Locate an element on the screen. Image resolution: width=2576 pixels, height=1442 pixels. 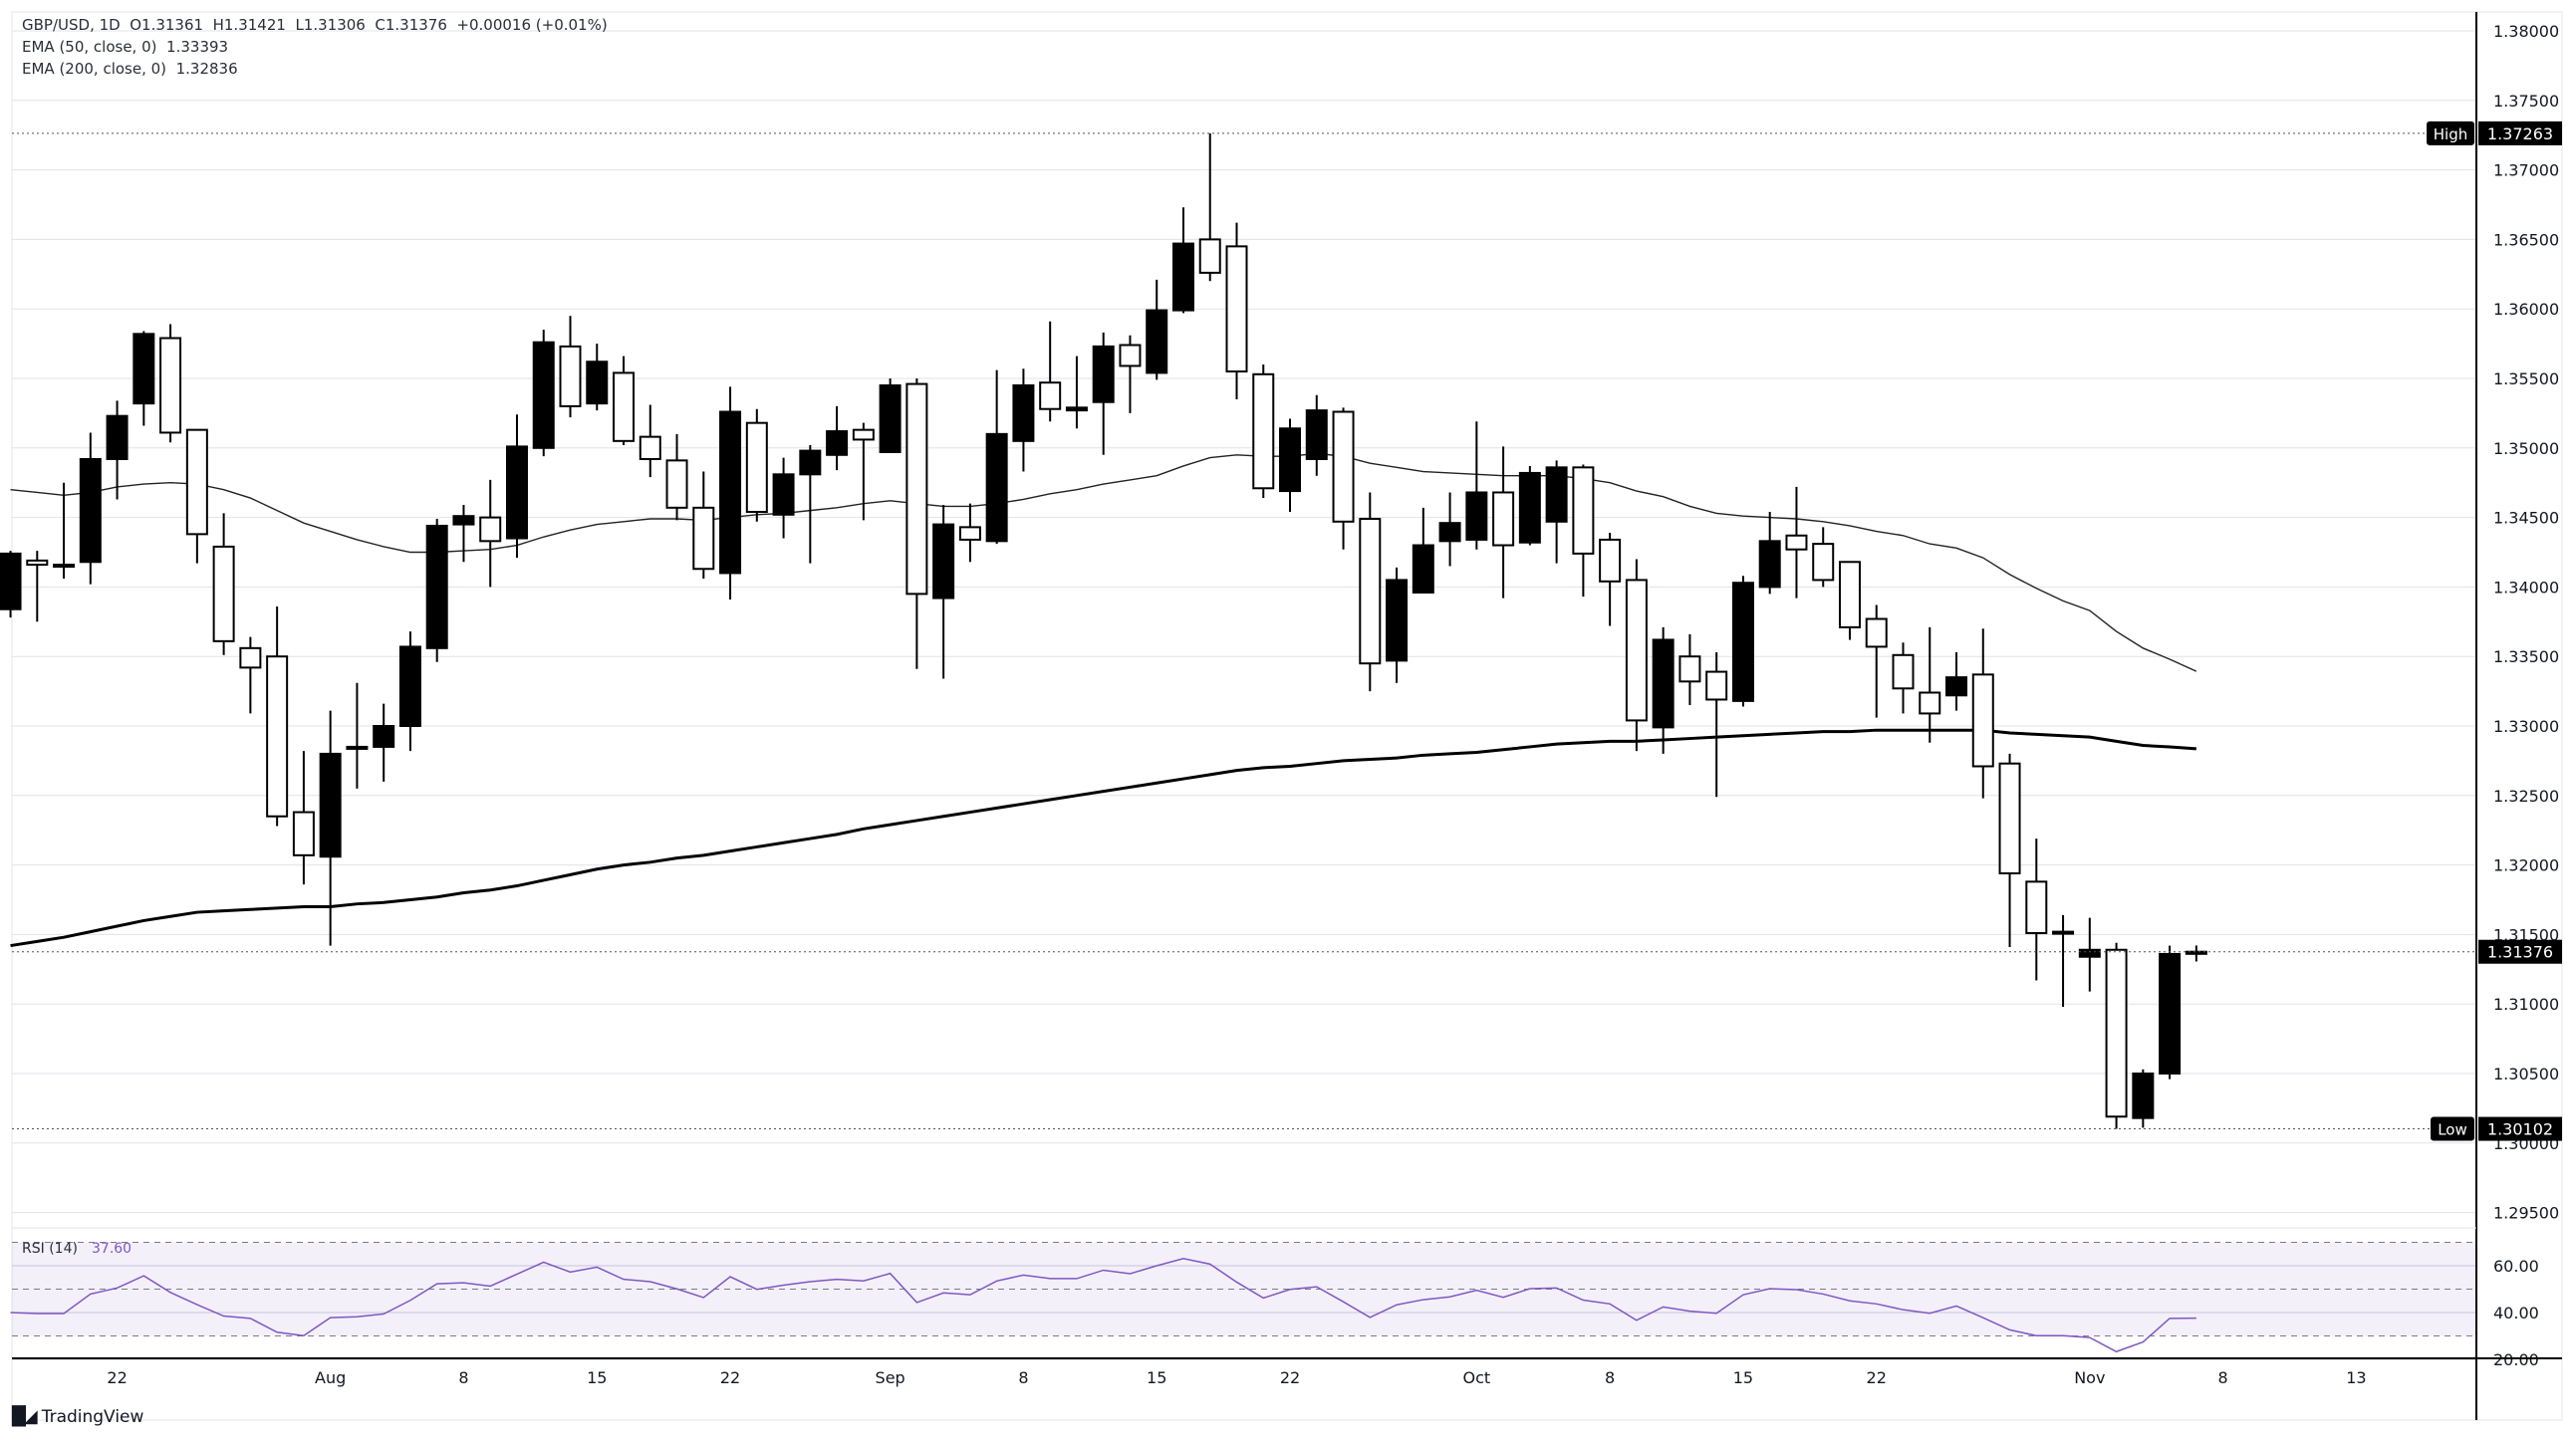
price-tick-label: 1.29500 is located at coordinates (2526, 1213).